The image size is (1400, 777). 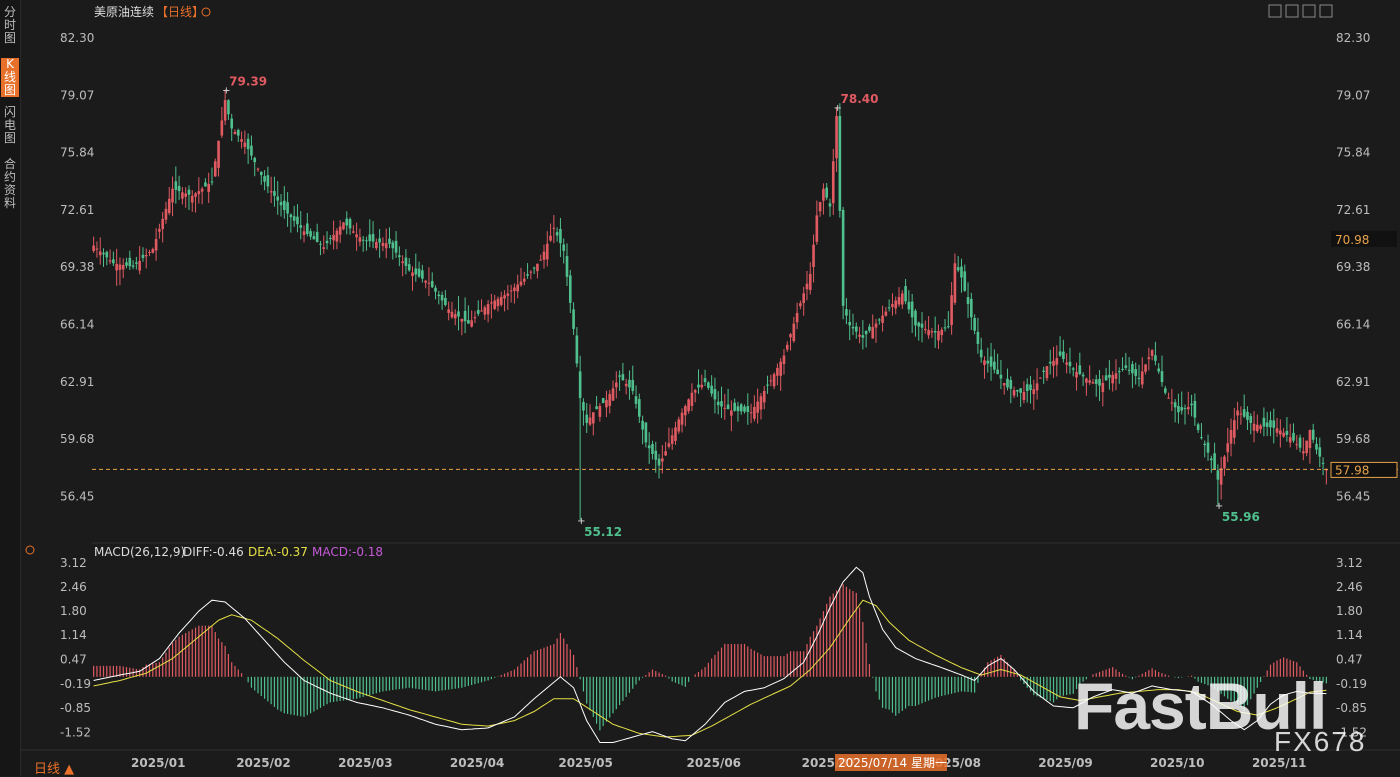 I want to click on macd-axis-right-label: -0.19, so click(x=1351, y=684).